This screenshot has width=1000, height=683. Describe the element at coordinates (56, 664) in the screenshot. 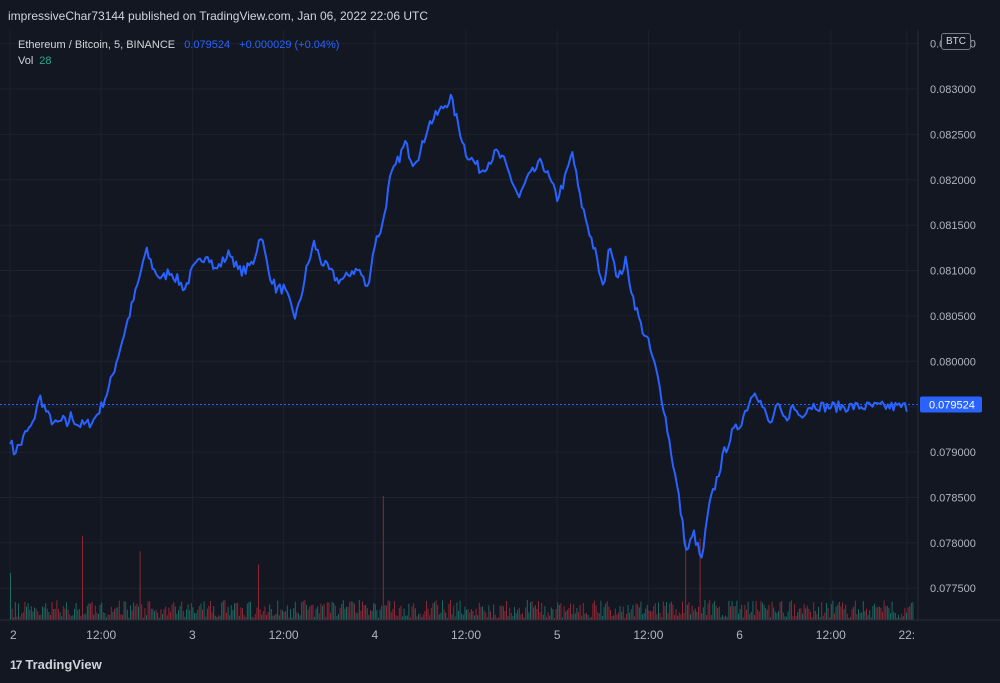

I see `tradingview-logo: 17 TradingView` at that location.